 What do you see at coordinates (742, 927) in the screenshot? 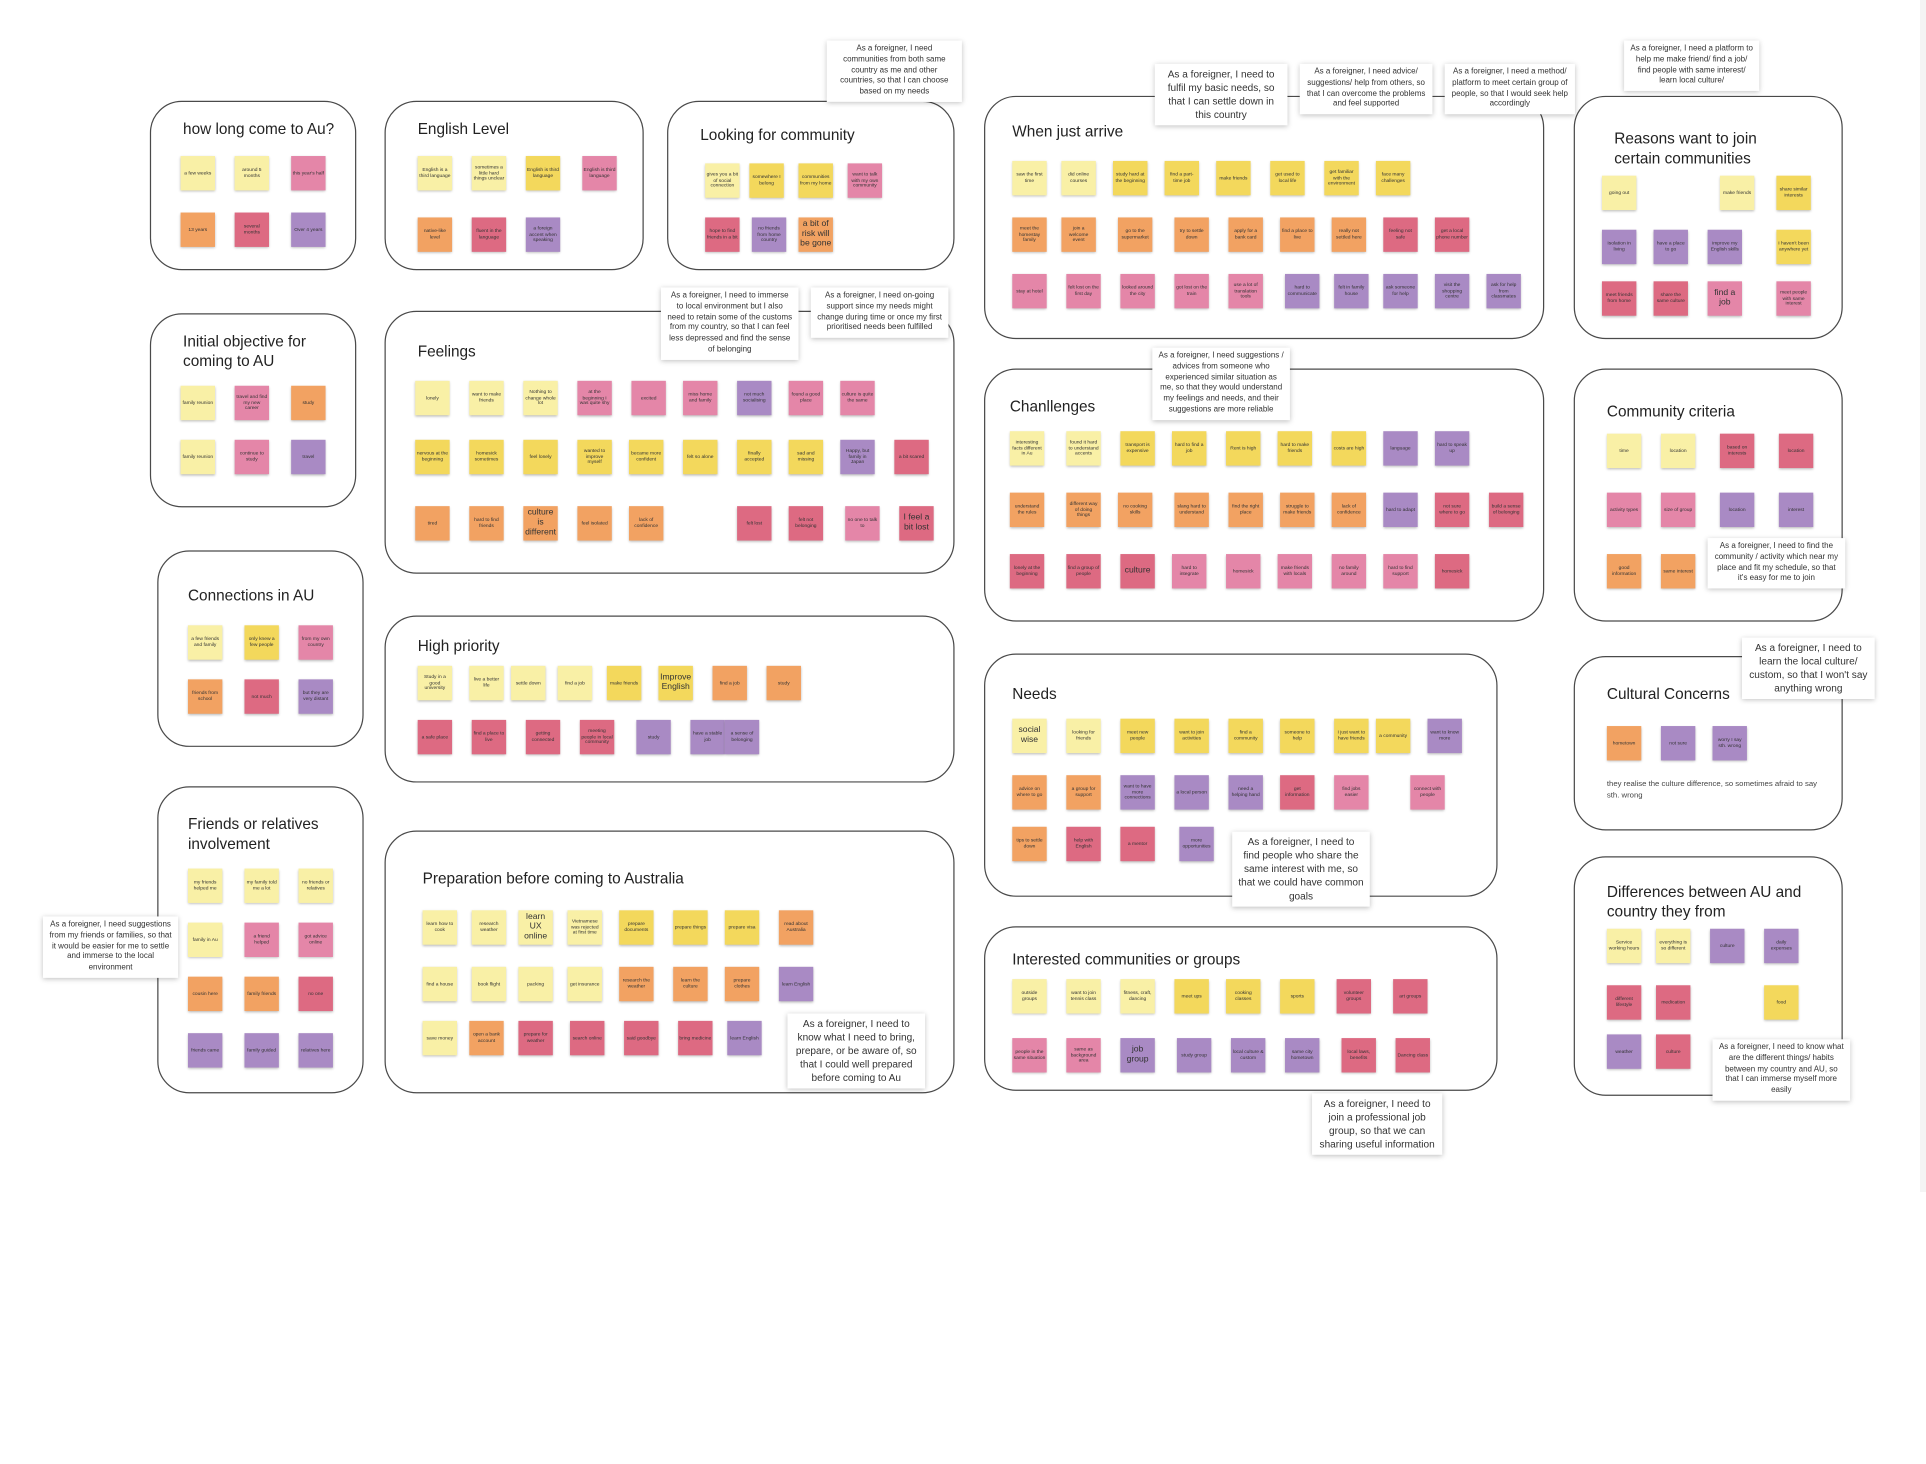
I see `sticky-note: prepare visa` at bounding box center [742, 927].